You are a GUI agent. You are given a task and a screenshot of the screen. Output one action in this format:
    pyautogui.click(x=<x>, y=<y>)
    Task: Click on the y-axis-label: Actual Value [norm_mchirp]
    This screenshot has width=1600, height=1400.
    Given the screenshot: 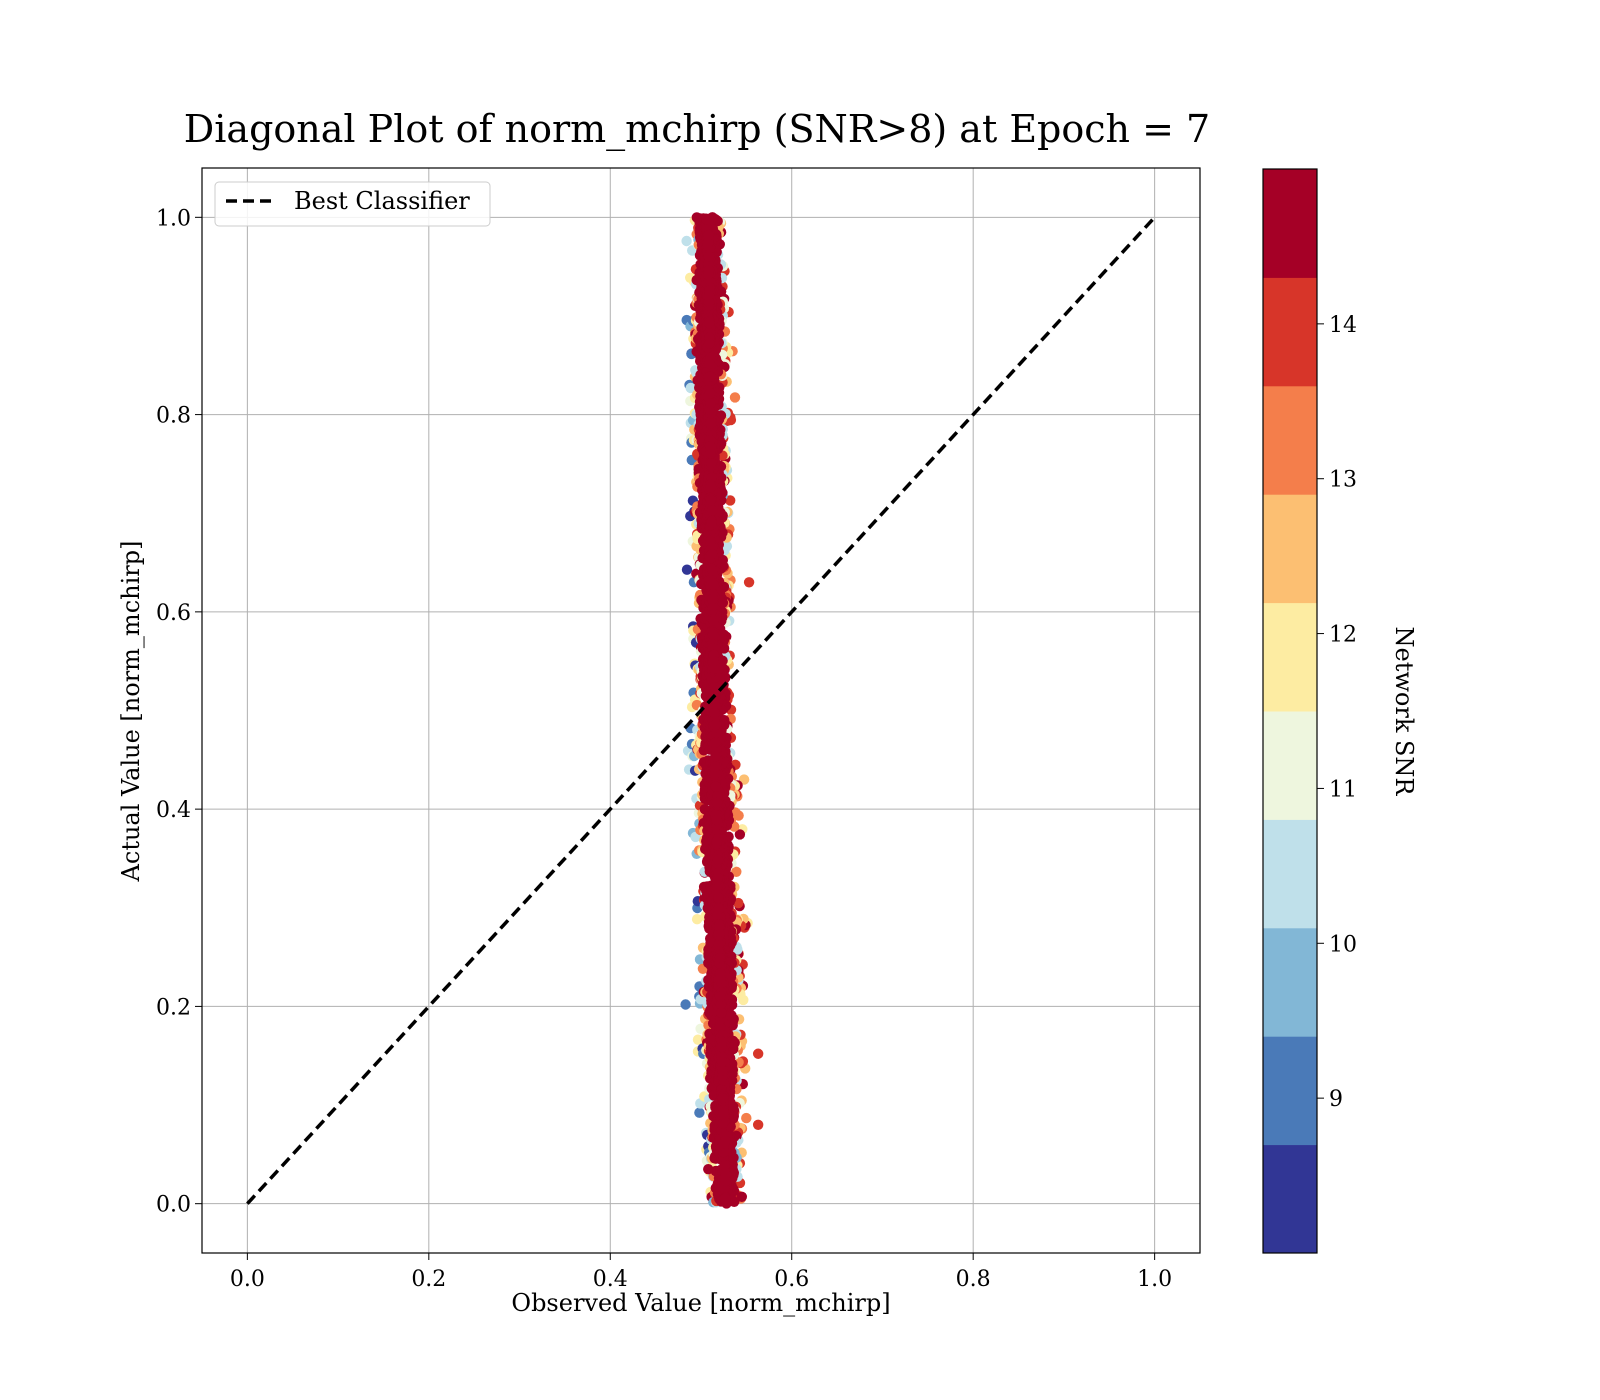 What is the action you would take?
    pyautogui.click(x=131, y=712)
    